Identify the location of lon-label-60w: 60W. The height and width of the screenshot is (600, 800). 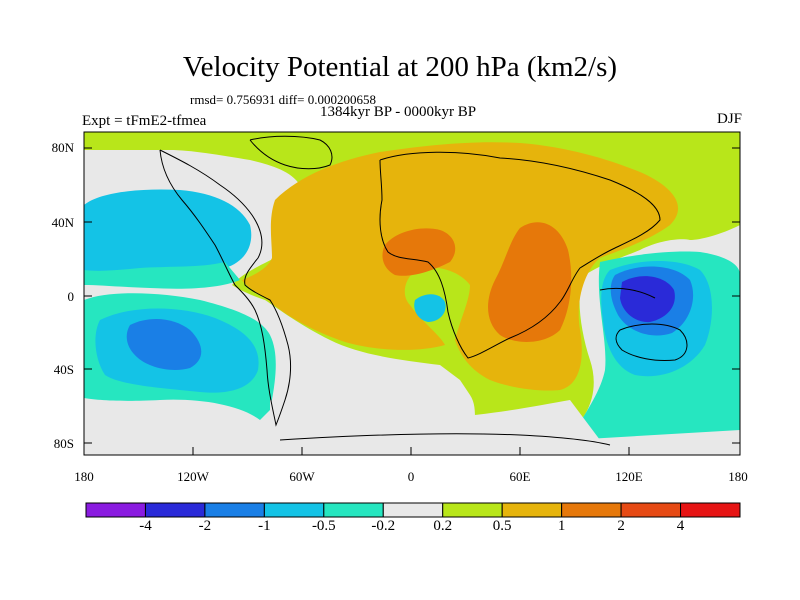
(302, 476).